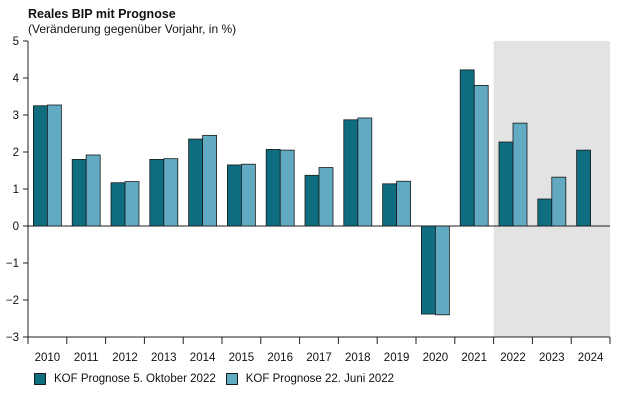  I want to click on y-tick-label: −1, so click(12, 264).